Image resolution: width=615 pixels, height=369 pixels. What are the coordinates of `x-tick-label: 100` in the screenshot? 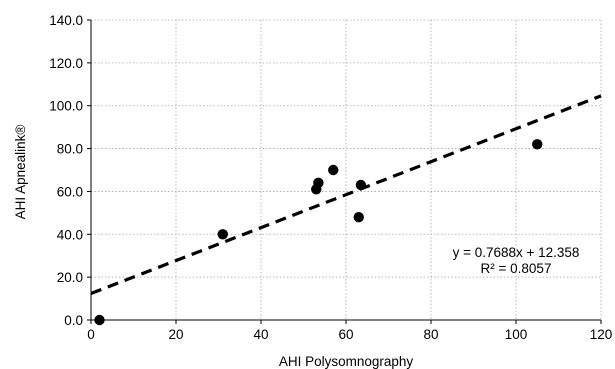 It's located at (516, 334).